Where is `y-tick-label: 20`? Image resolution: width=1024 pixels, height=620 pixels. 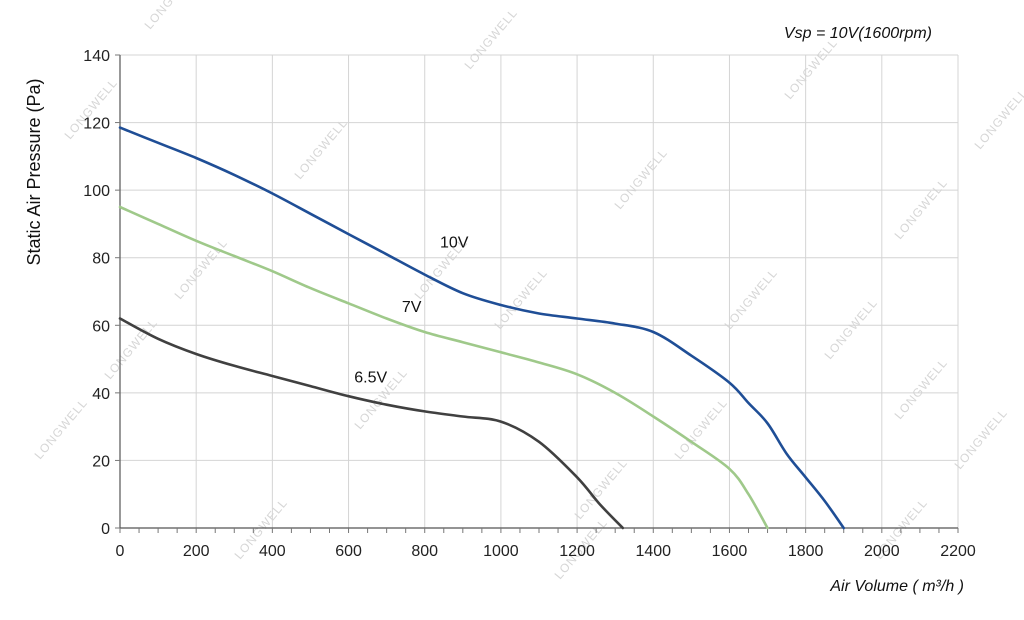 y-tick-label: 20 is located at coordinates (101, 461).